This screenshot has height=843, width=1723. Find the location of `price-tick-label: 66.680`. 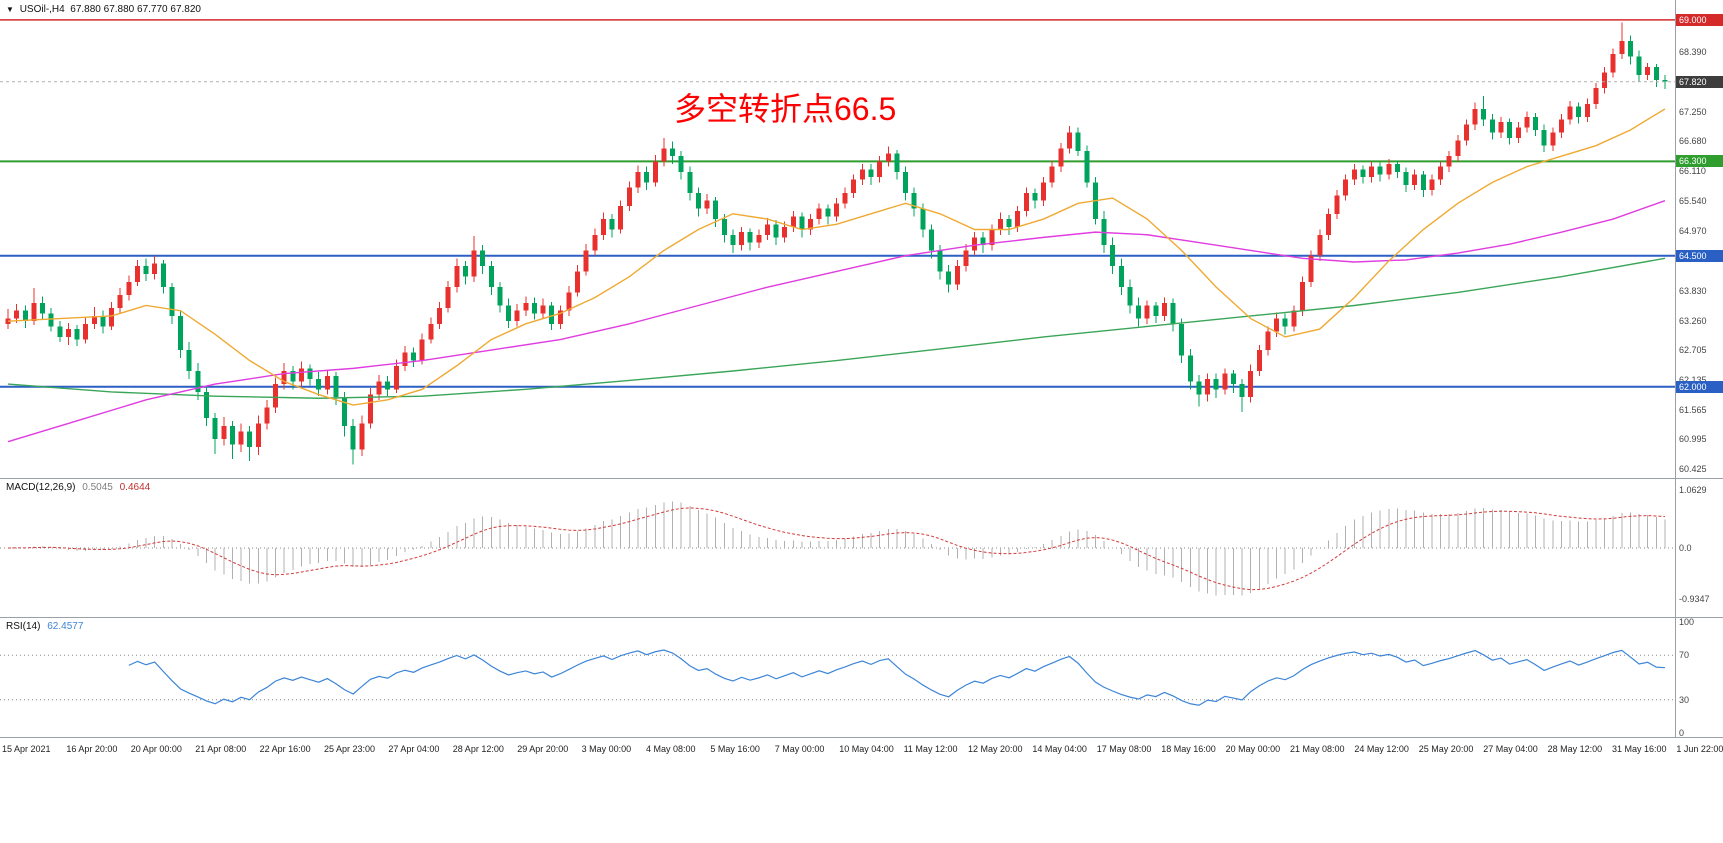

price-tick-label: 66.680 is located at coordinates (1693, 141).